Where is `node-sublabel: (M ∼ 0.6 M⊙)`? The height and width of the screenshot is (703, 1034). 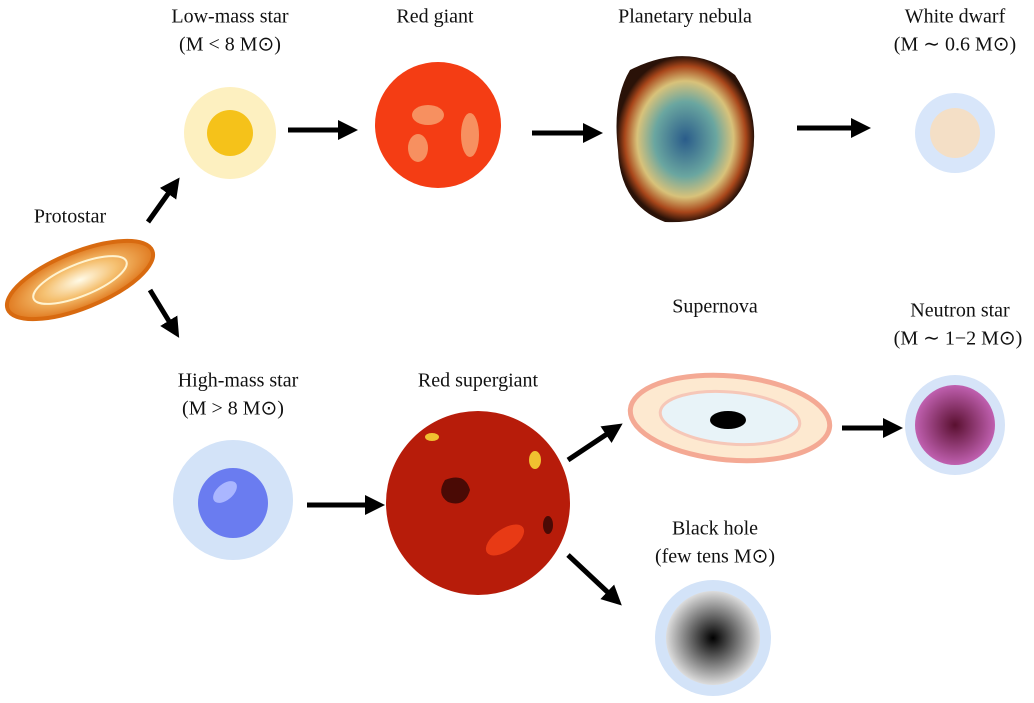
node-sublabel: (M ∼ 0.6 M⊙) is located at coordinates (955, 45).